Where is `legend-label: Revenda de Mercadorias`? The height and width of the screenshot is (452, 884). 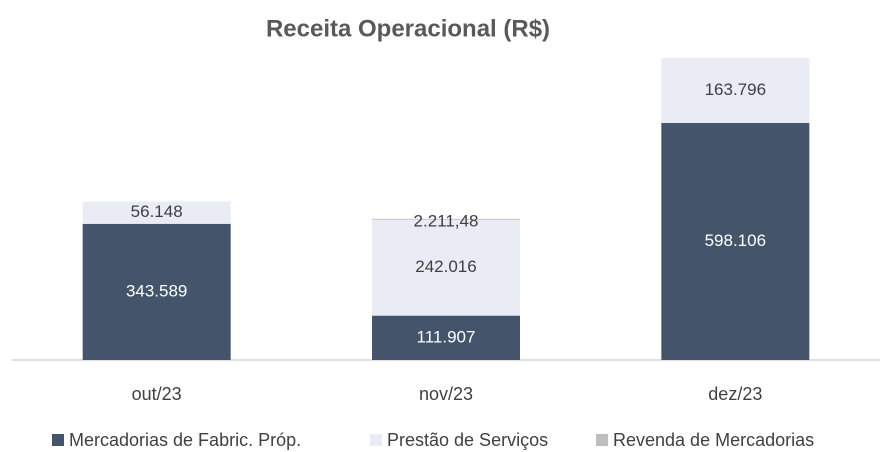
legend-label: Revenda de Mercadorias is located at coordinates (713, 440).